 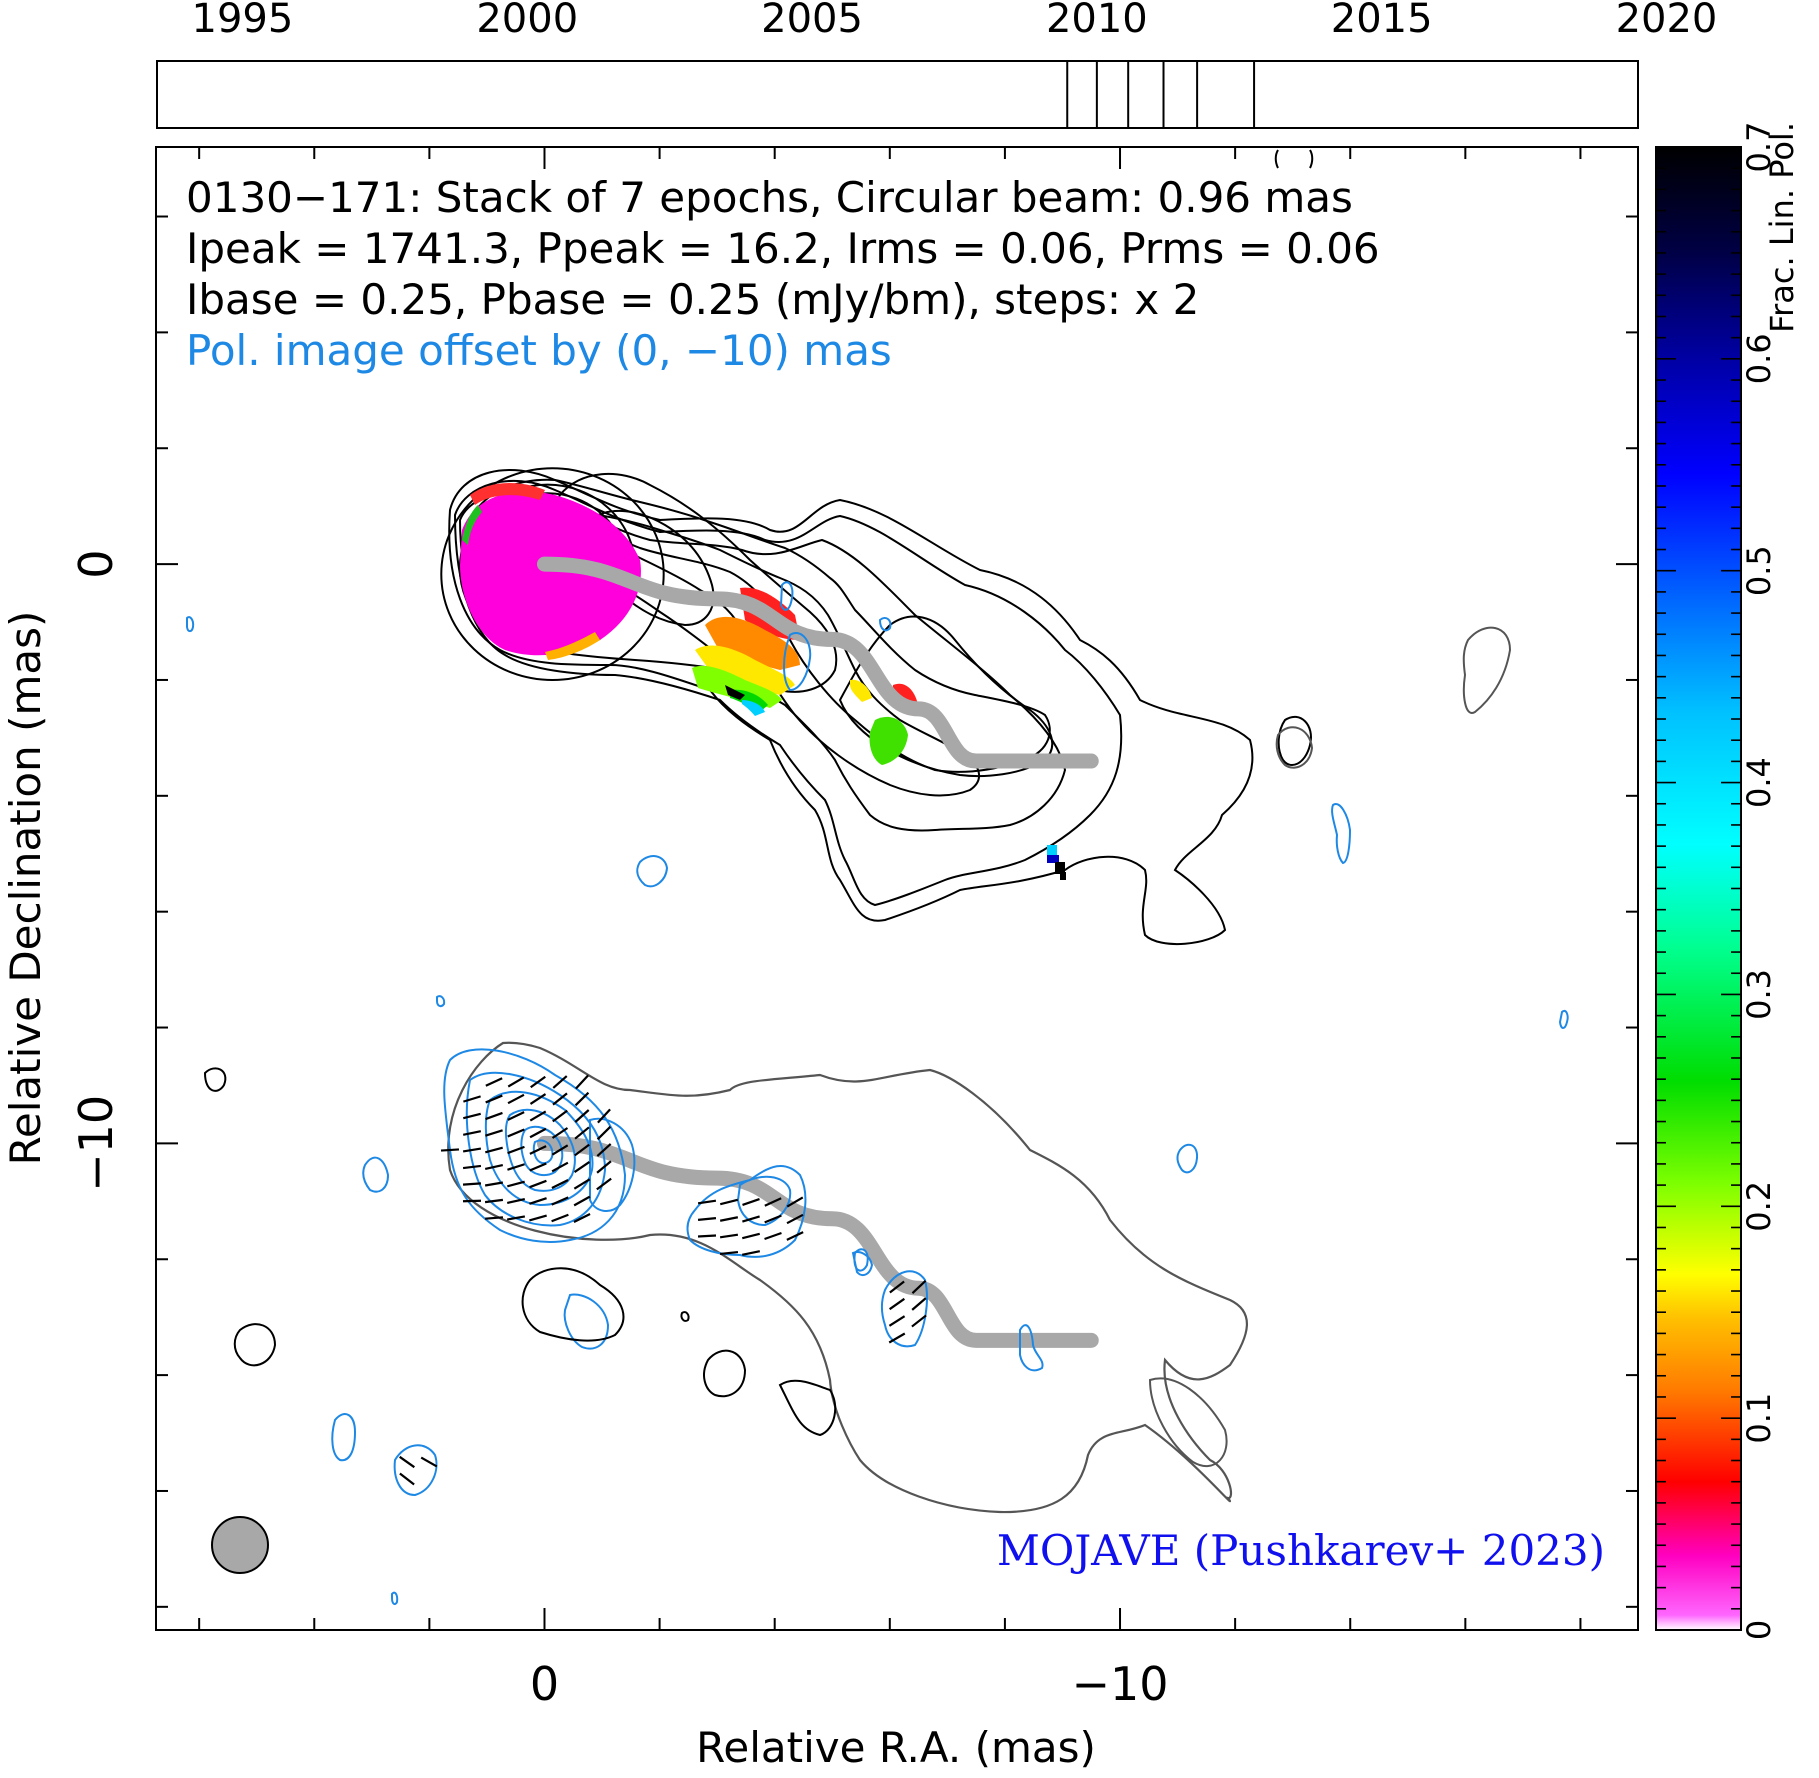 I want to click on timeline-year-1995: 1995, so click(x=243, y=21).